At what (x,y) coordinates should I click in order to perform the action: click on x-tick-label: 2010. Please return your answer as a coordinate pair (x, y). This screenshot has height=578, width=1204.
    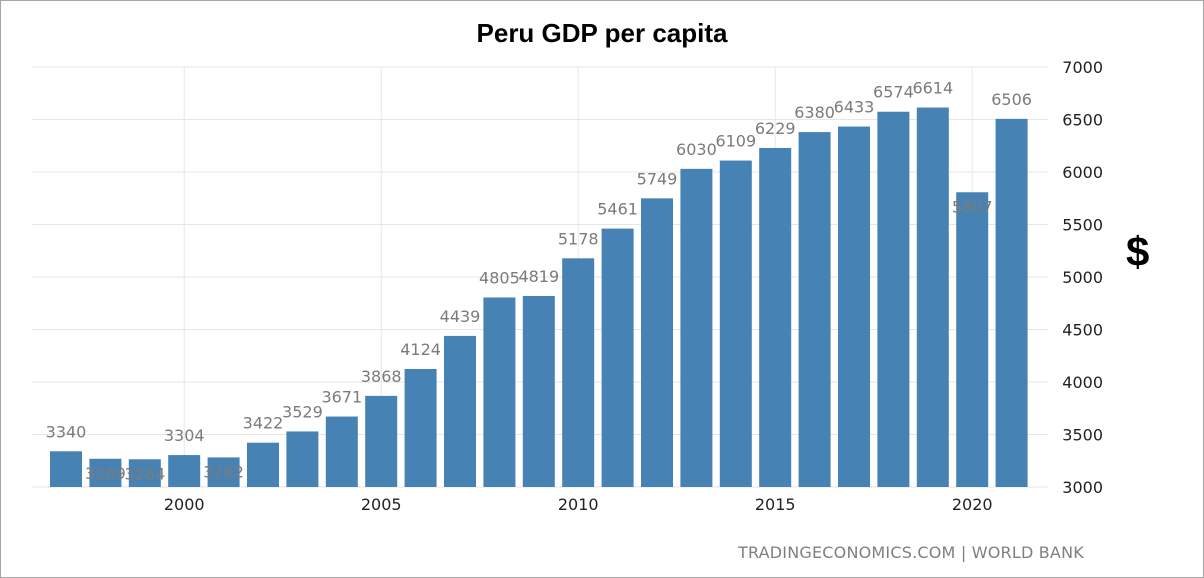
    Looking at the image, I should click on (578, 504).